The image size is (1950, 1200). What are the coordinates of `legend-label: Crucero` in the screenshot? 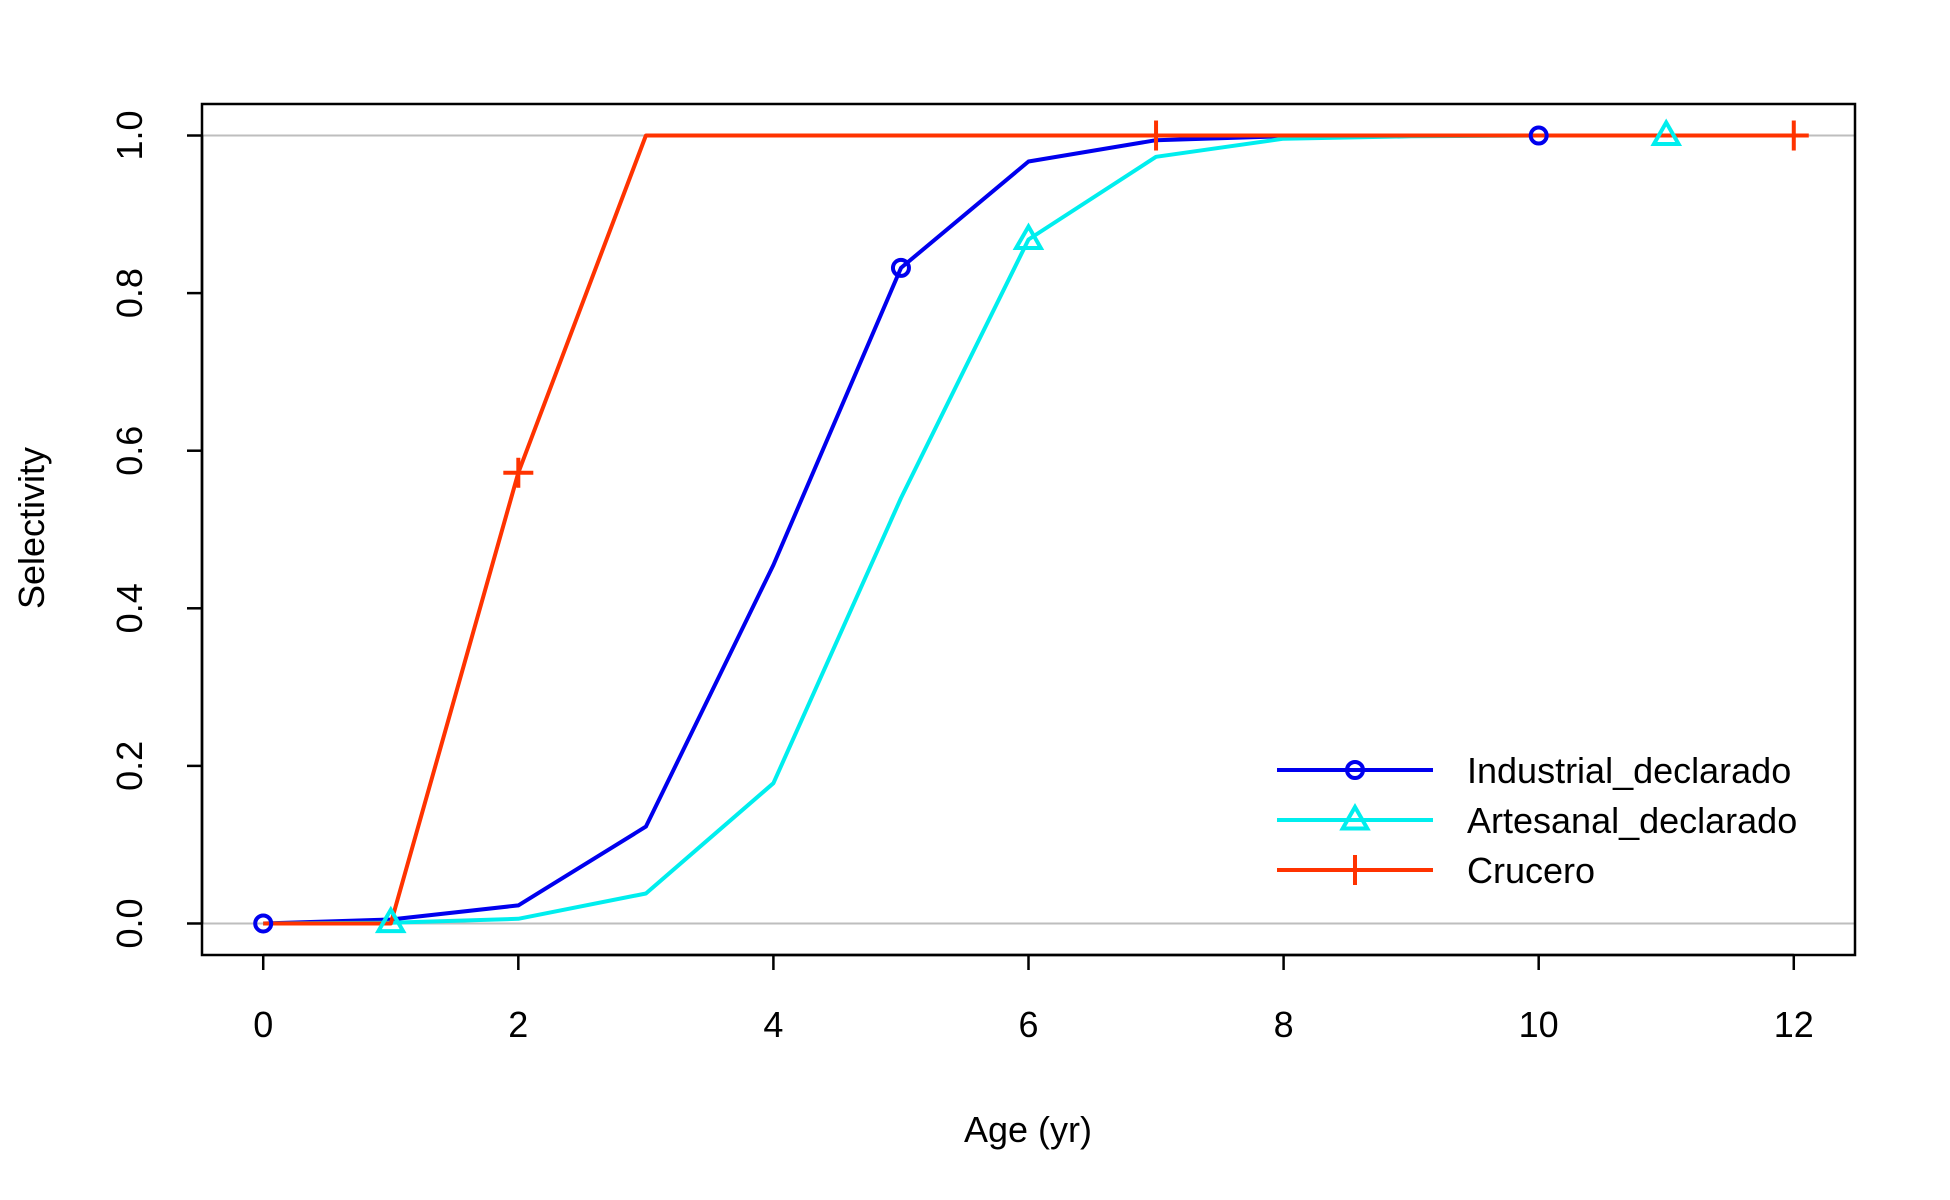 It's located at (1531, 870).